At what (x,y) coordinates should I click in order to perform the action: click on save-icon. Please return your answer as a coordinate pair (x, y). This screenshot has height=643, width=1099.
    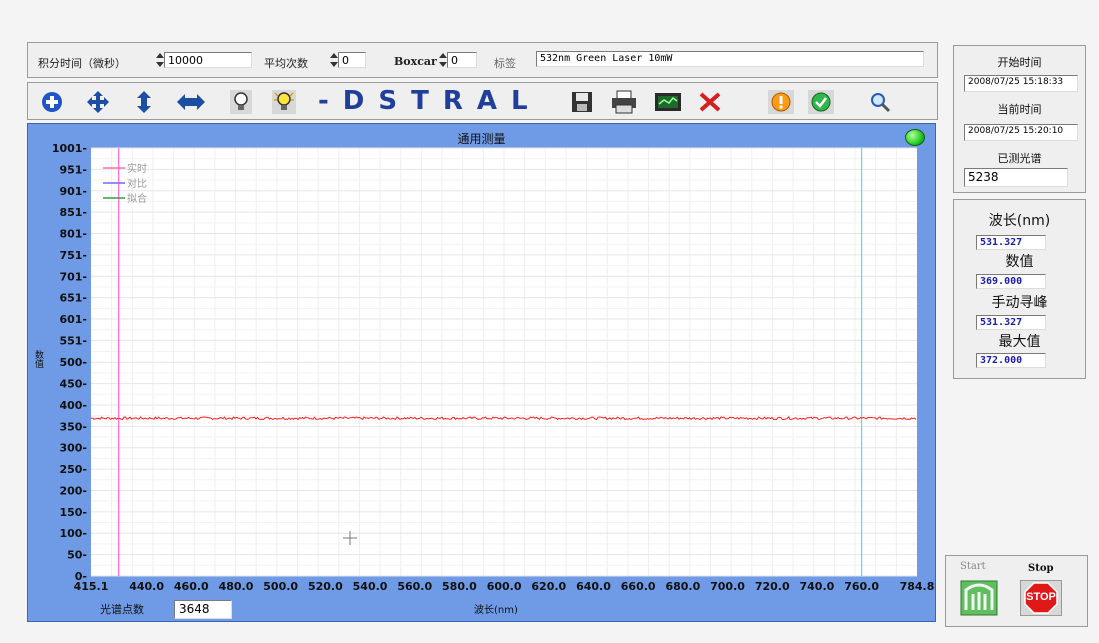
    Looking at the image, I should click on (582, 102).